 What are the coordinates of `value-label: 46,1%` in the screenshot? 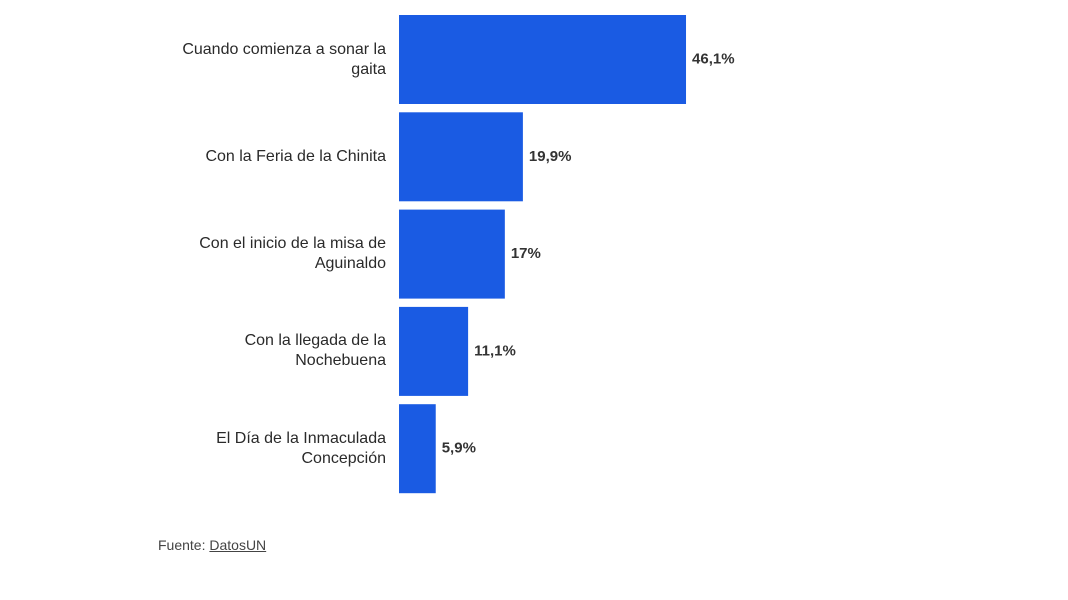 It's located at (713, 58).